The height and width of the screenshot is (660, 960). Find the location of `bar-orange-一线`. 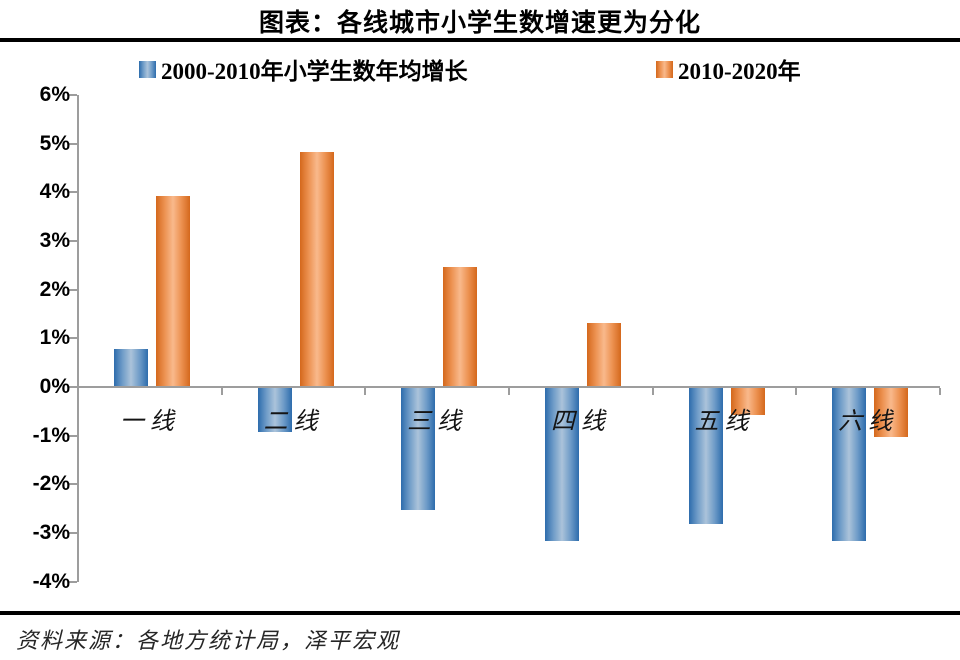

bar-orange-一线 is located at coordinates (173, 291).